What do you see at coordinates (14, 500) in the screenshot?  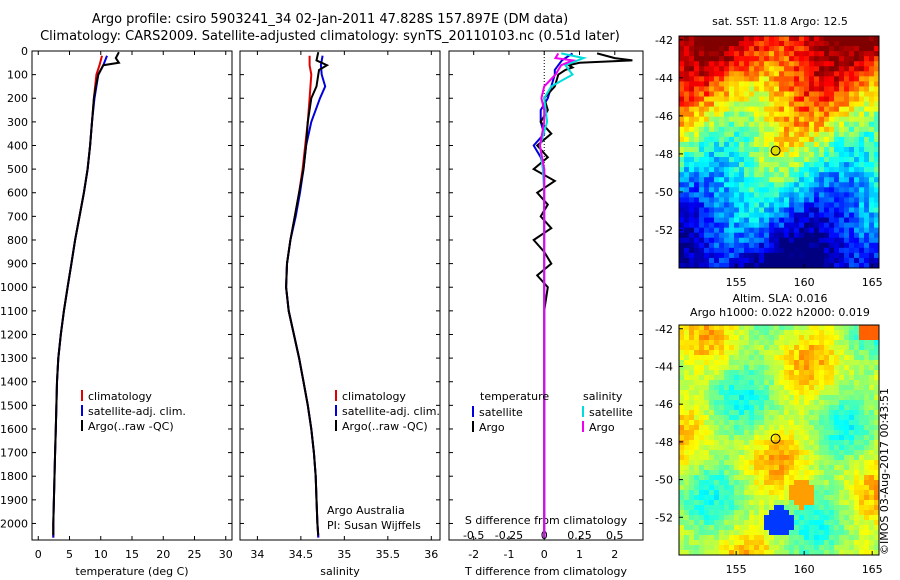 I see `y-tick-label: 1900` at bounding box center [14, 500].